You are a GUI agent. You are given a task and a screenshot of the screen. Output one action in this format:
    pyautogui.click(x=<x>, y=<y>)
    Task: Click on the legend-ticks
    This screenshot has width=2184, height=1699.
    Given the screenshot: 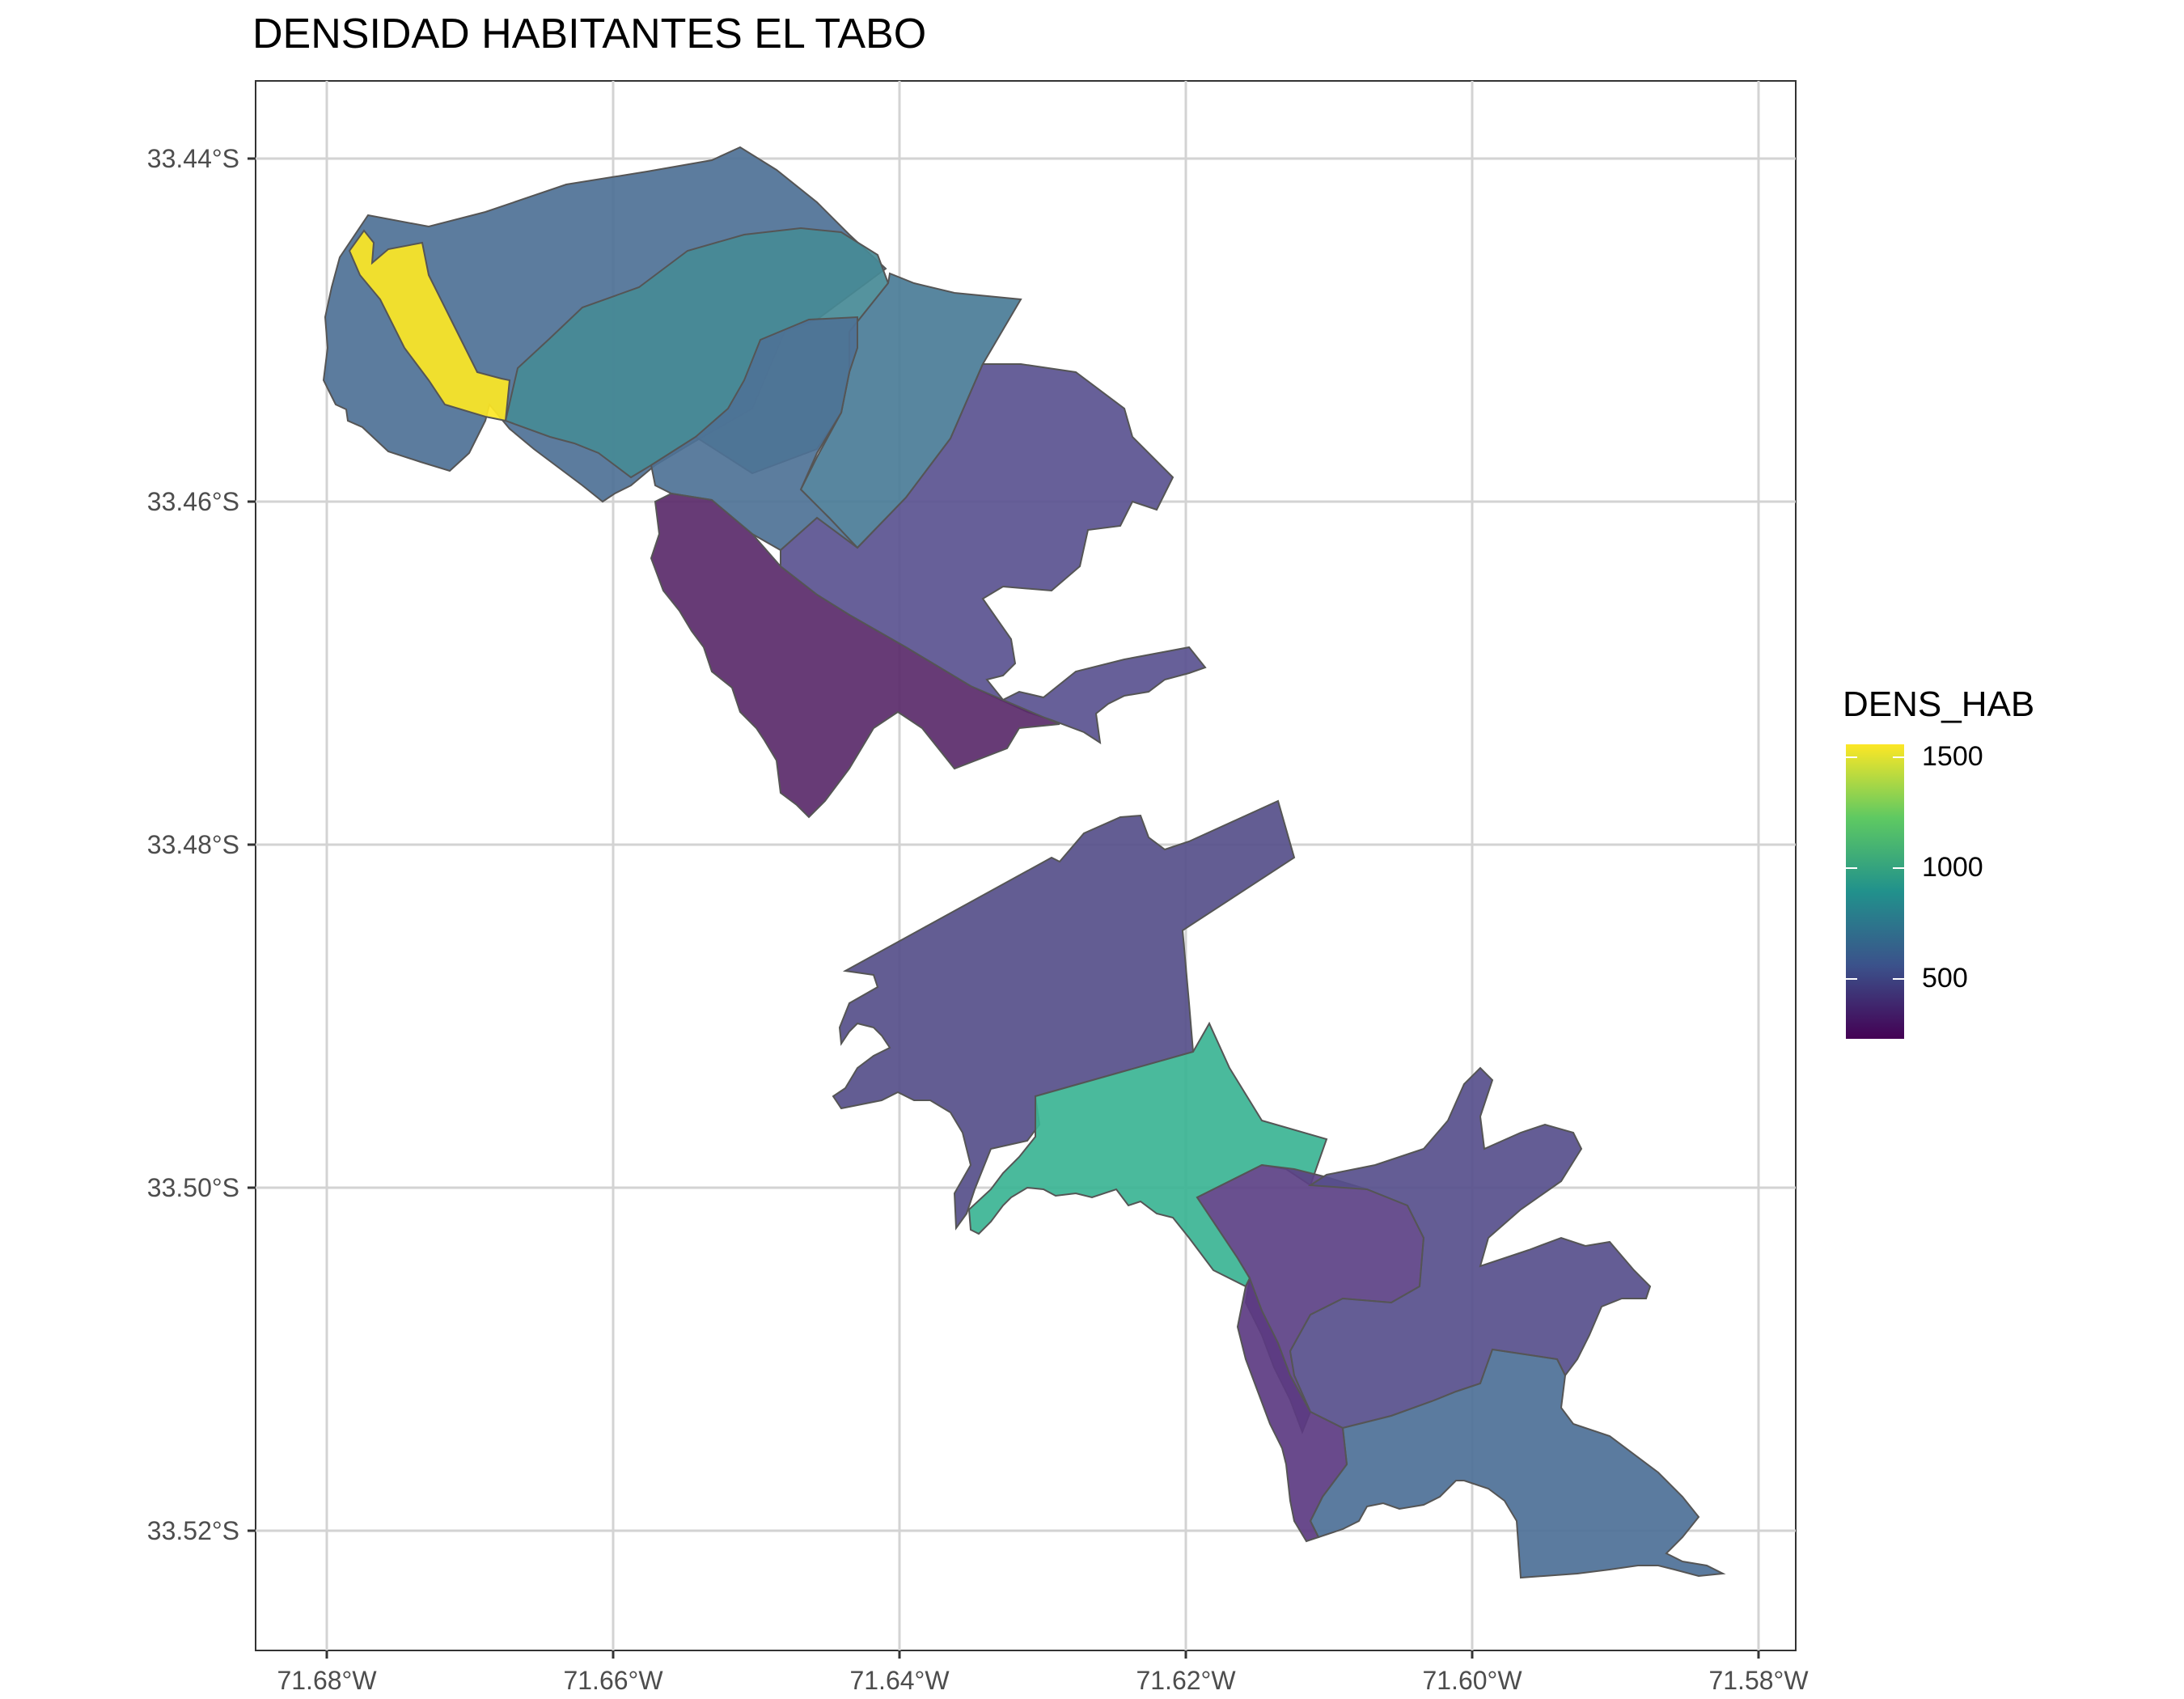 What is the action you would take?
    pyautogui.click(x=1875, y=868)
    